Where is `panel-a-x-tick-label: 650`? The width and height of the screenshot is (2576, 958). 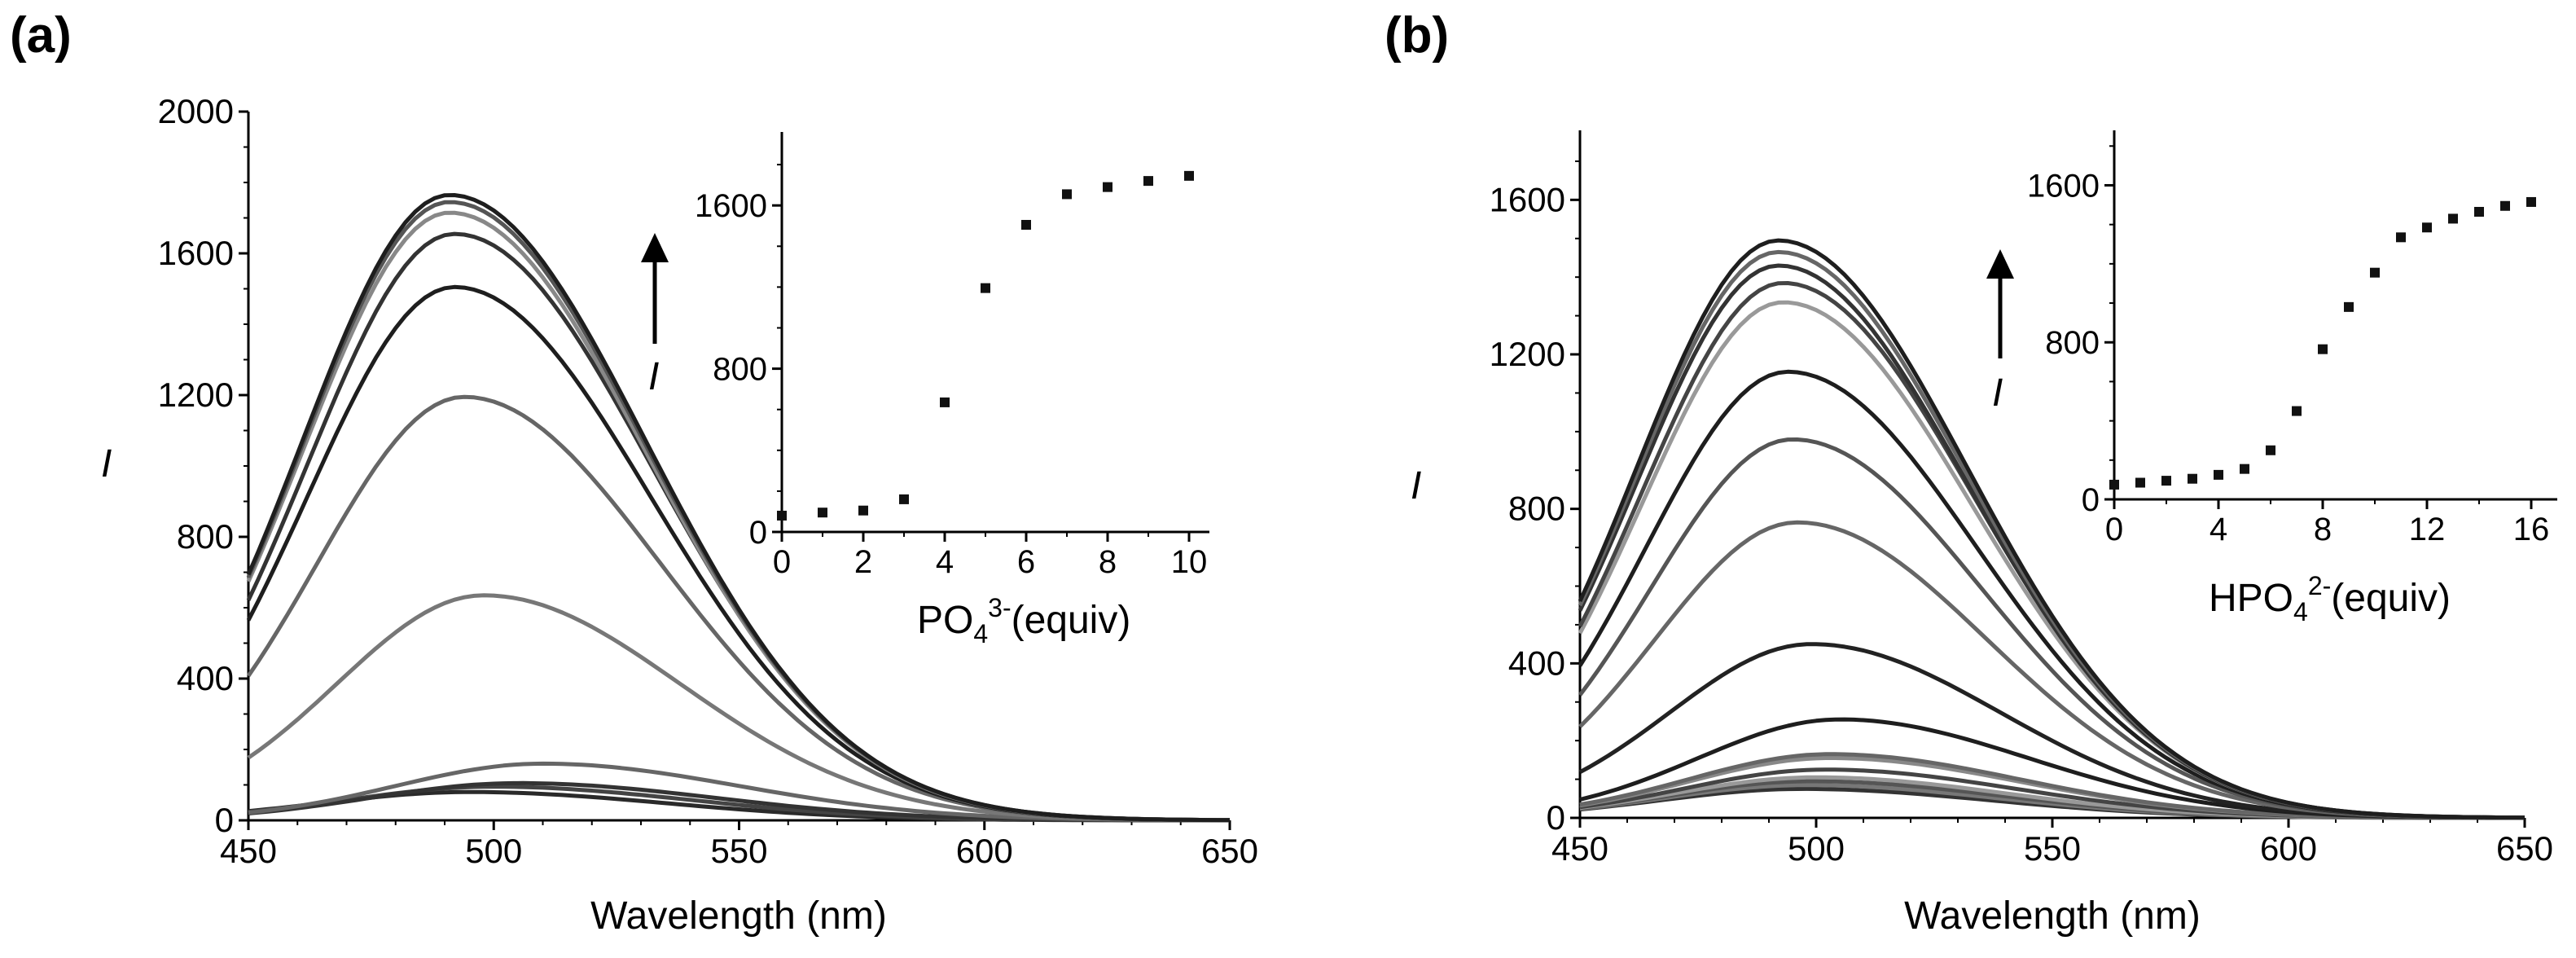 panel-a-x-tick-label: 650 is located at coordinates (1229, 851).